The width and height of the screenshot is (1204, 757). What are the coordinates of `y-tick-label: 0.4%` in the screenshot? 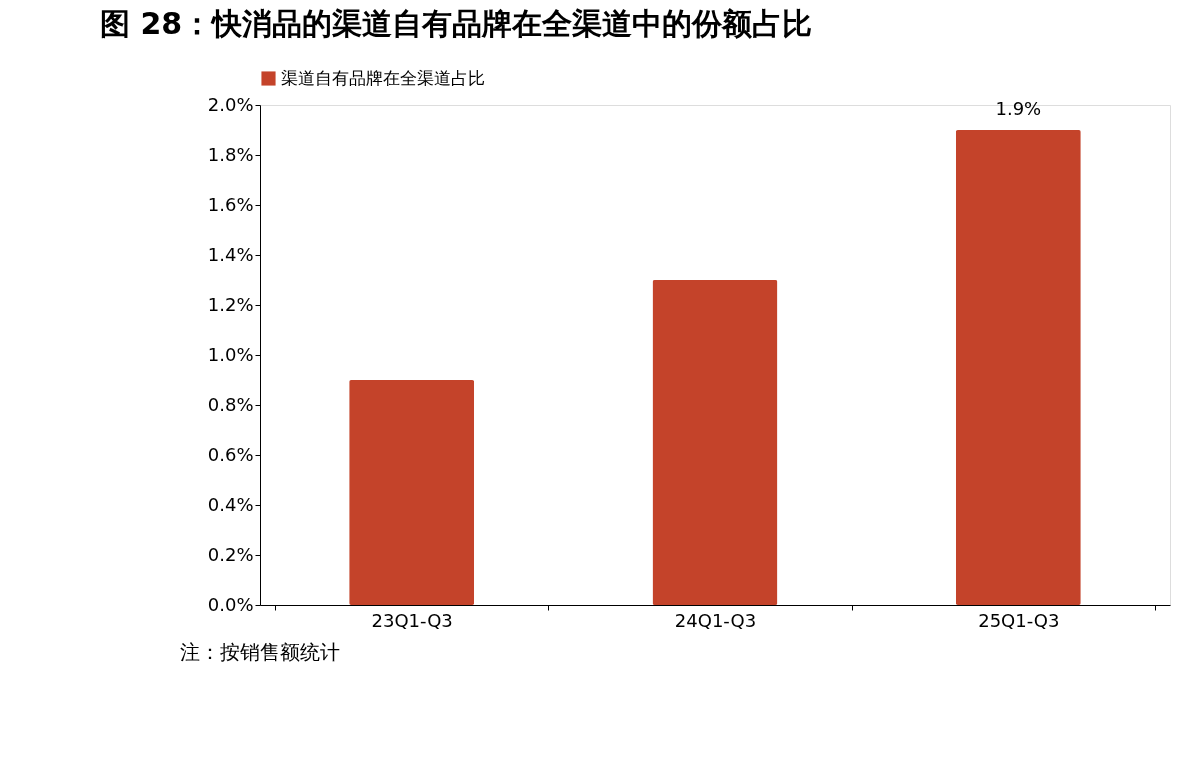 It's located at (230, 504).